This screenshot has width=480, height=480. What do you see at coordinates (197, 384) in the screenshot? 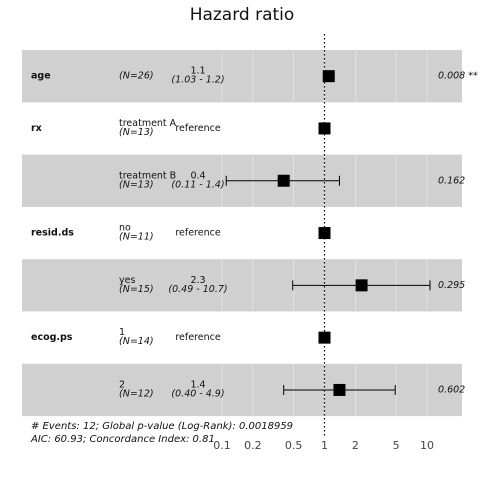
I see `hr-label: 1.4` at bounding box center [197, 384].